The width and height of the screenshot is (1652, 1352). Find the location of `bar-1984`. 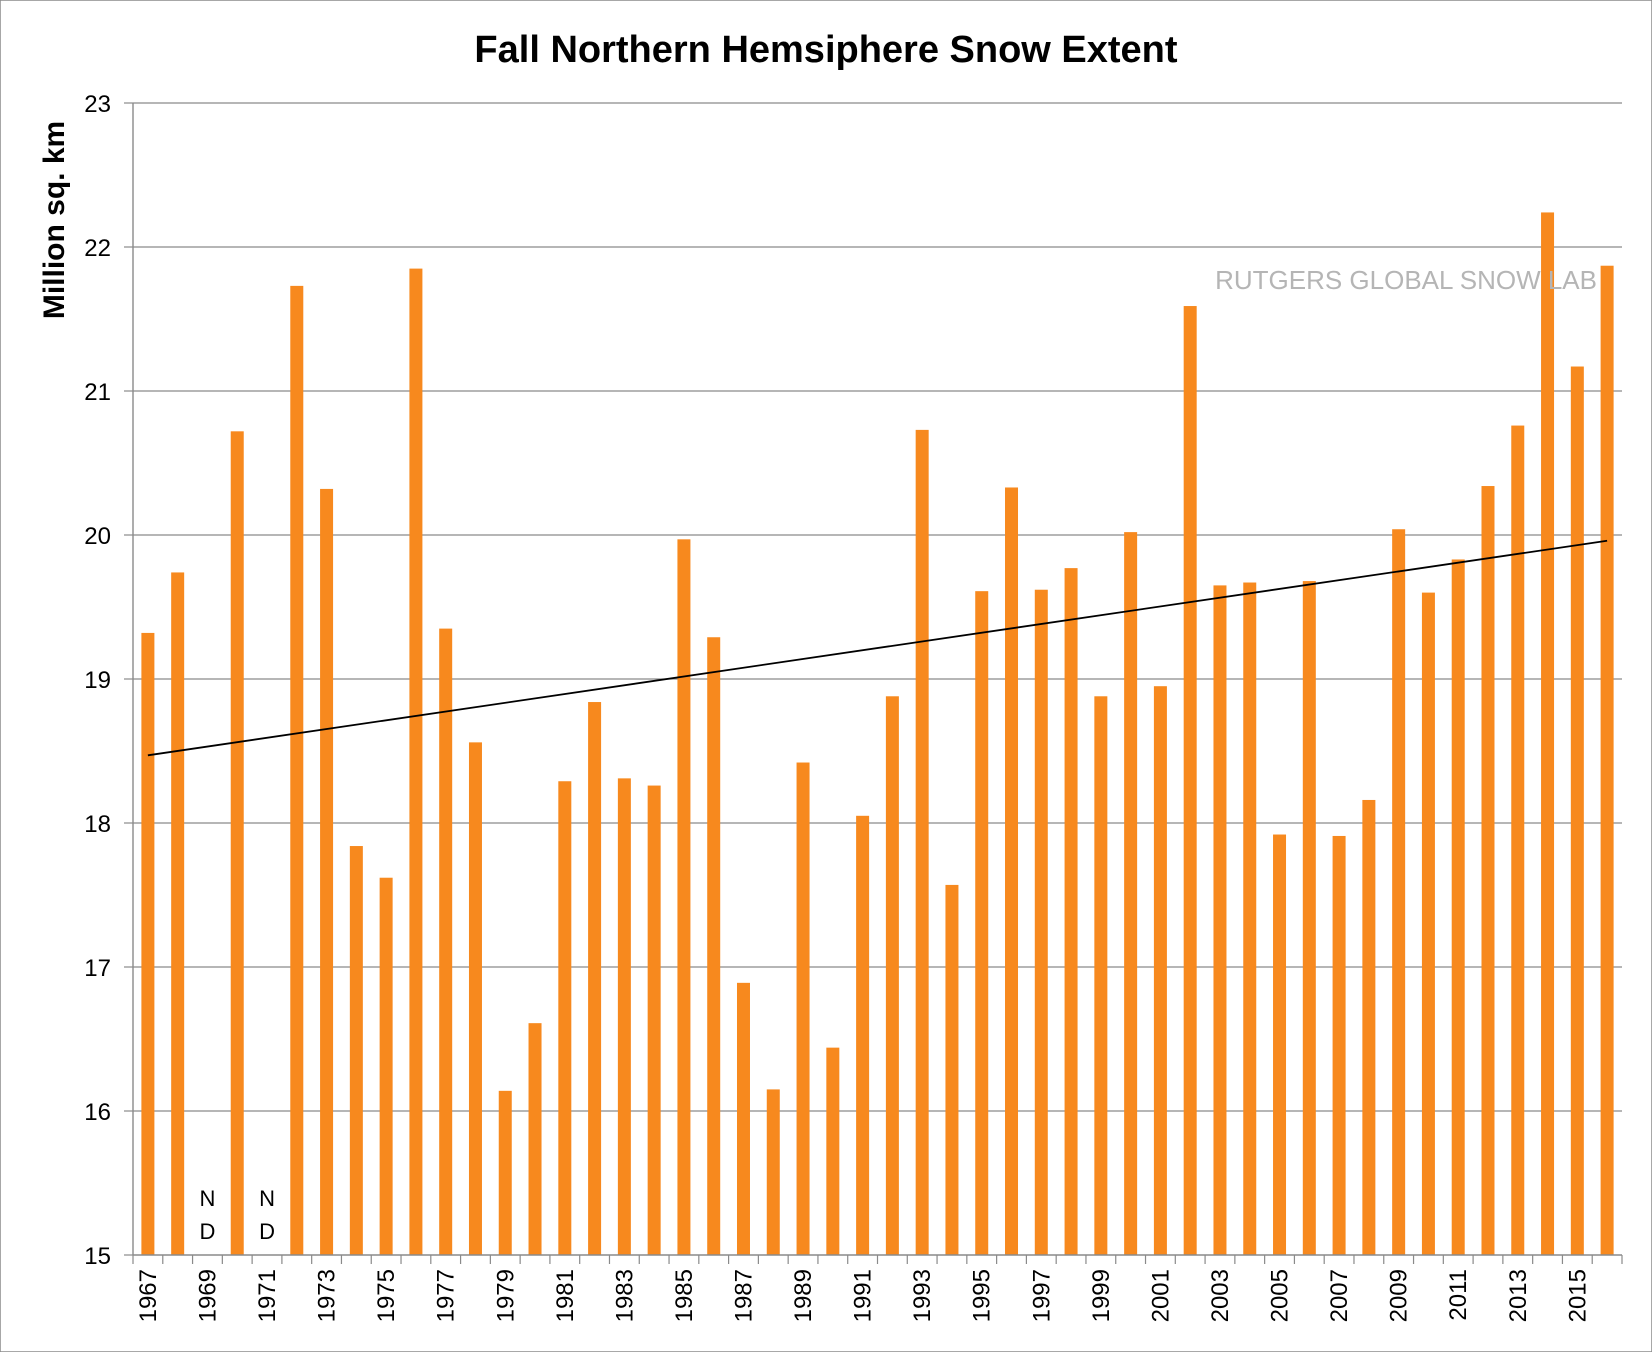

bar-1984 is located at coordinates (654, 1020).